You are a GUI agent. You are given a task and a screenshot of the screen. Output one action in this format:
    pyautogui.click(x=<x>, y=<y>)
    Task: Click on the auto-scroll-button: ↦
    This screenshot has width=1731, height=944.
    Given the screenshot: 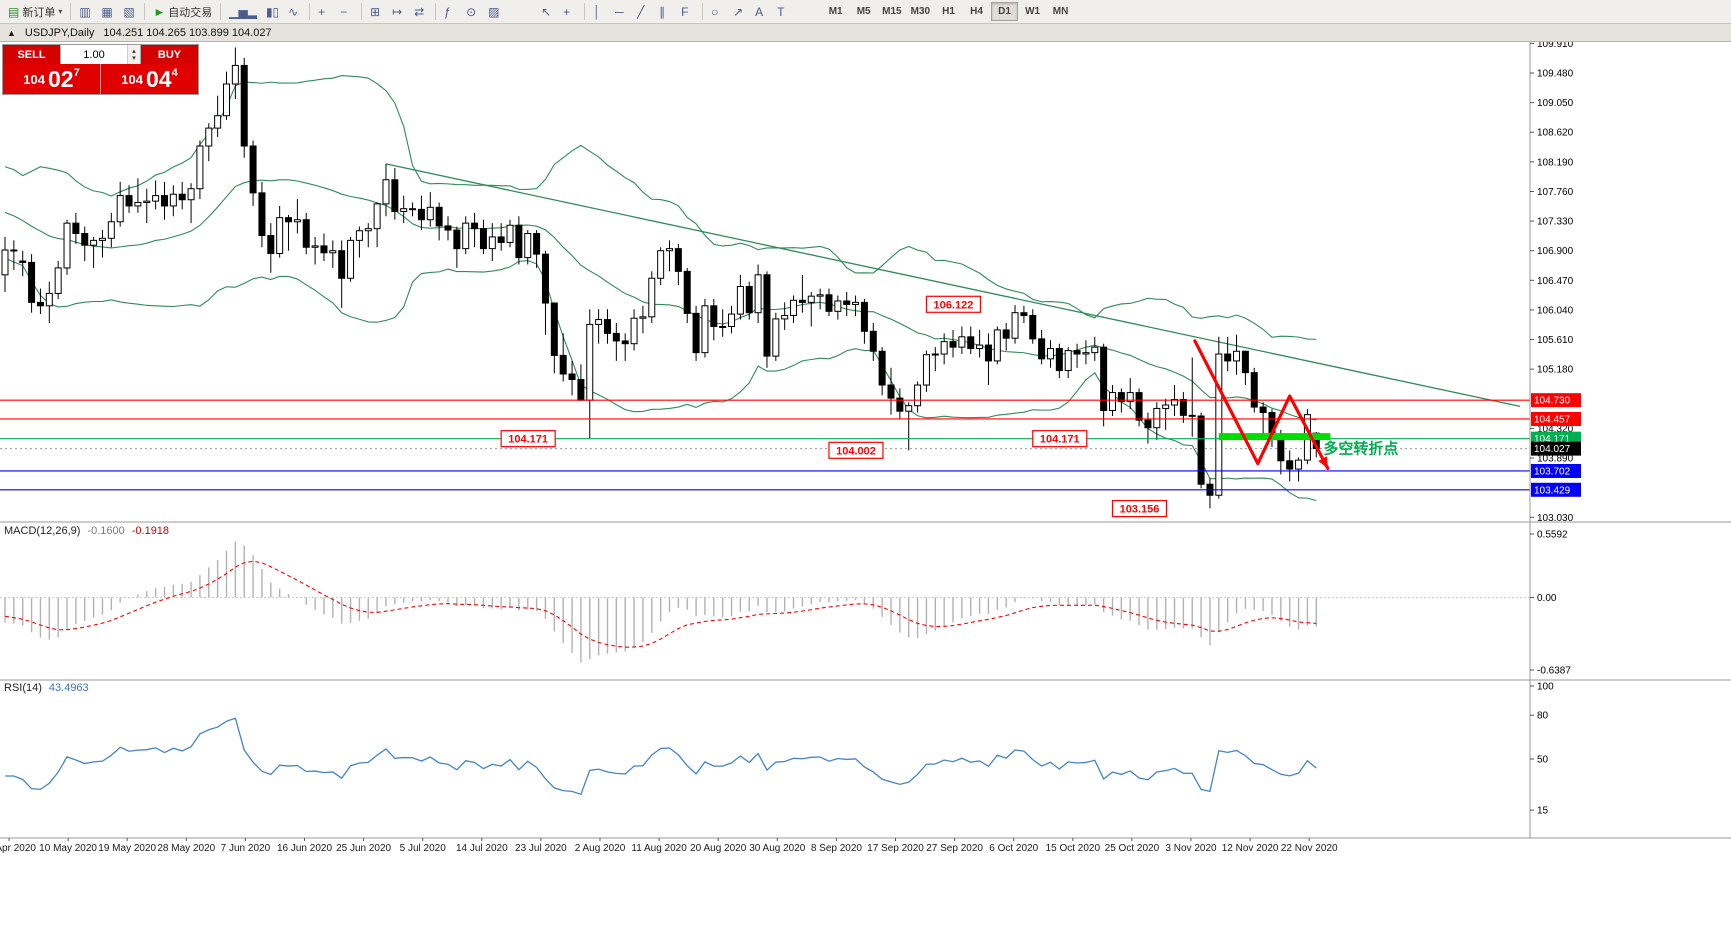 What is the action you would take?
    pyautogui.click(x=398, y=12)
    